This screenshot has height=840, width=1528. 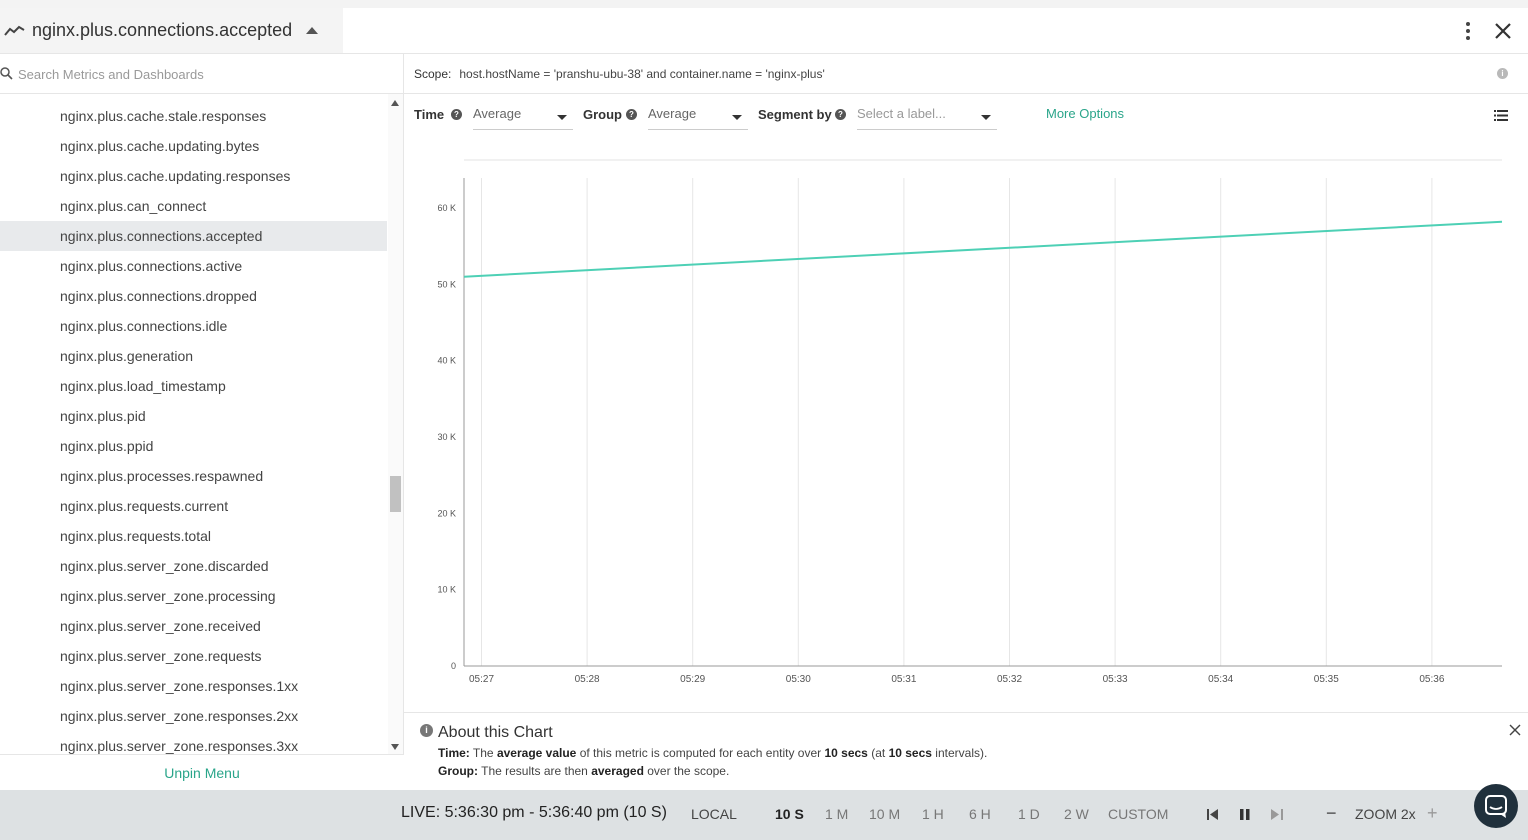 I want to click on about-bold-text: average value, so click(x=536, y=753).